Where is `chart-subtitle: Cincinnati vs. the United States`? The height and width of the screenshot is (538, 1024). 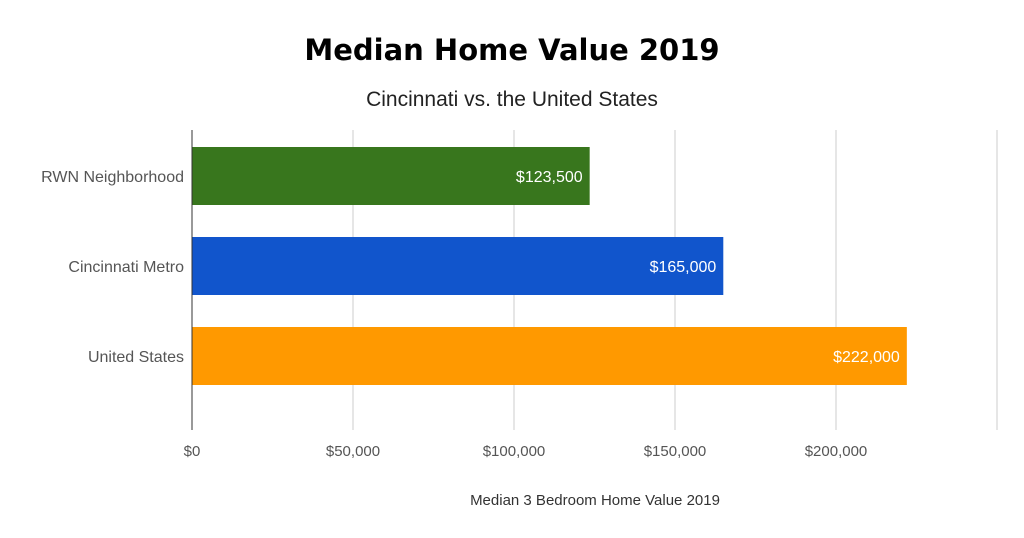 chart-subtitle: Cincinnati vs. the United States is located at coordinates (512, 99).